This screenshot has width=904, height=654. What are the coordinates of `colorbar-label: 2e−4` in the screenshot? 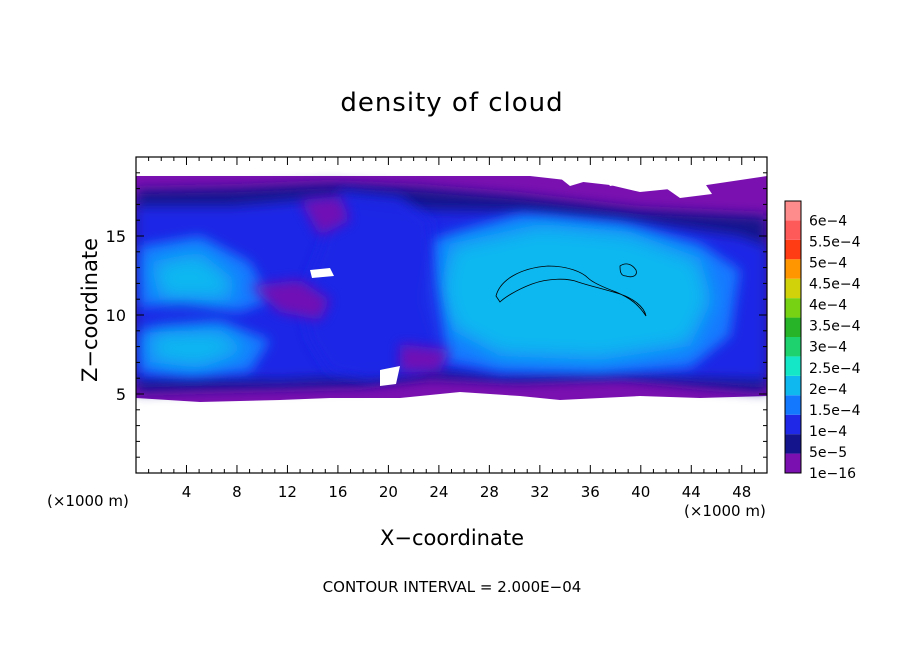 It's located at (828, 390).